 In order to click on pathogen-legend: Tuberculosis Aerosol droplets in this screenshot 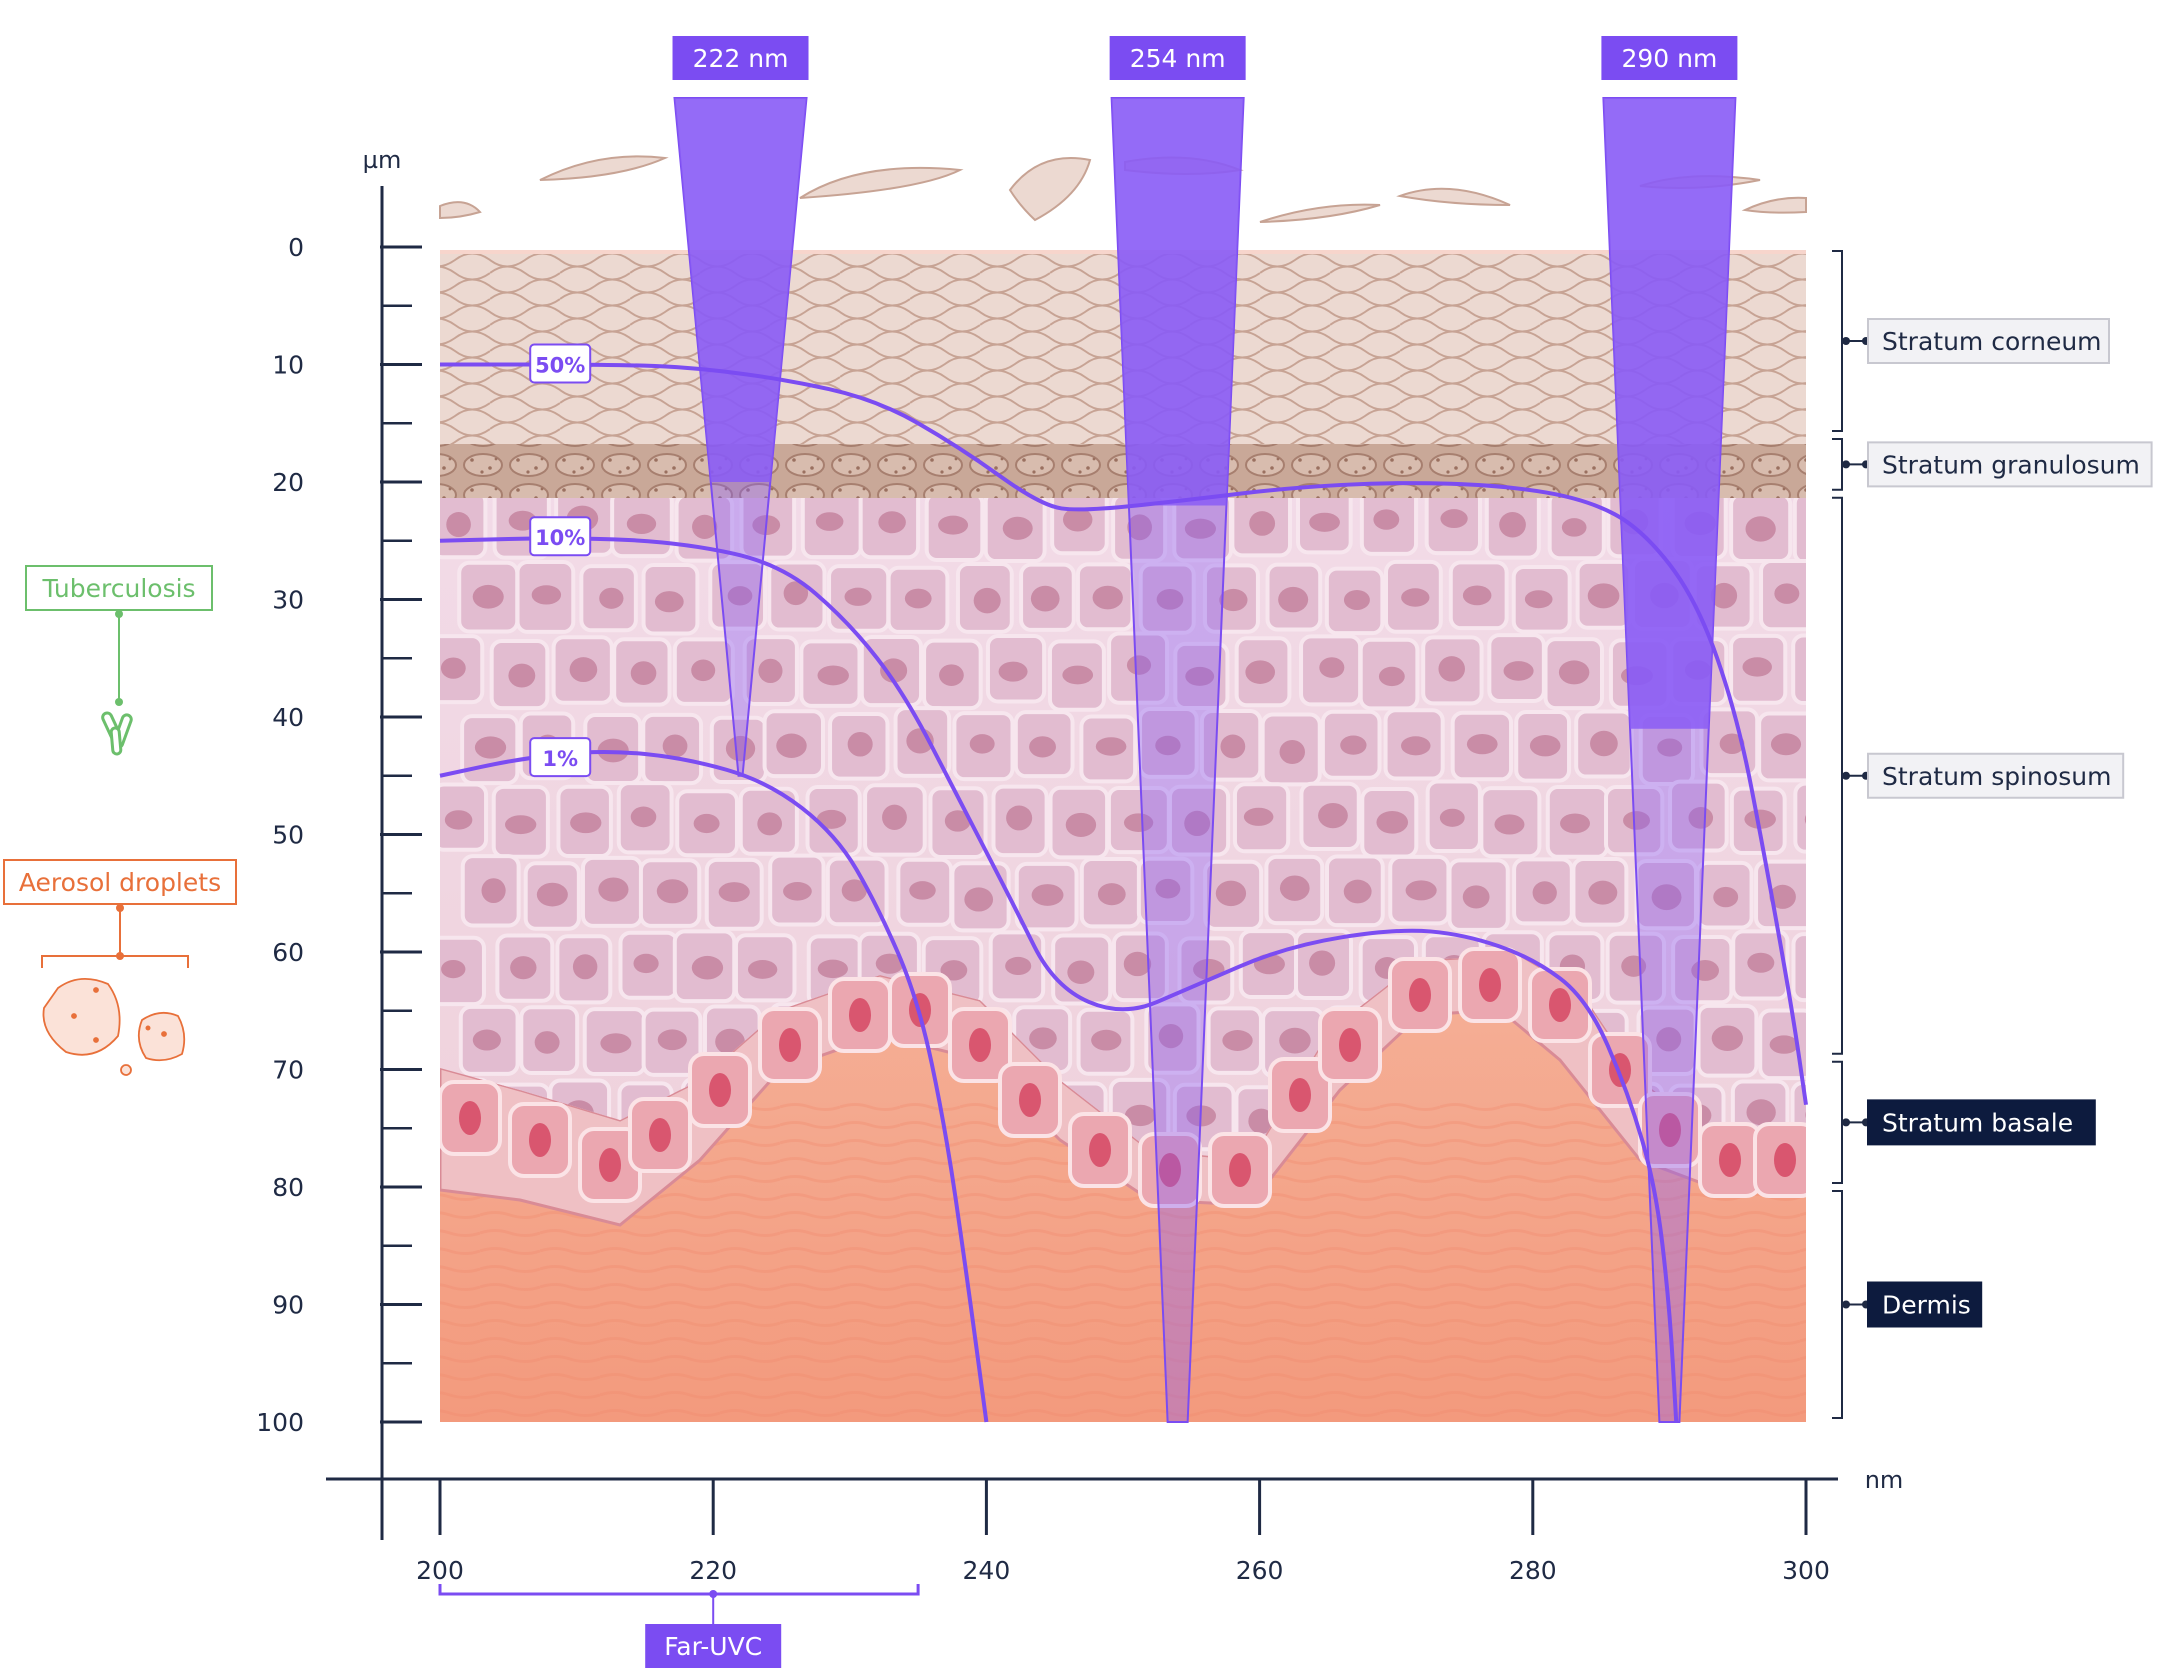, I will do `click(120, 820)`.